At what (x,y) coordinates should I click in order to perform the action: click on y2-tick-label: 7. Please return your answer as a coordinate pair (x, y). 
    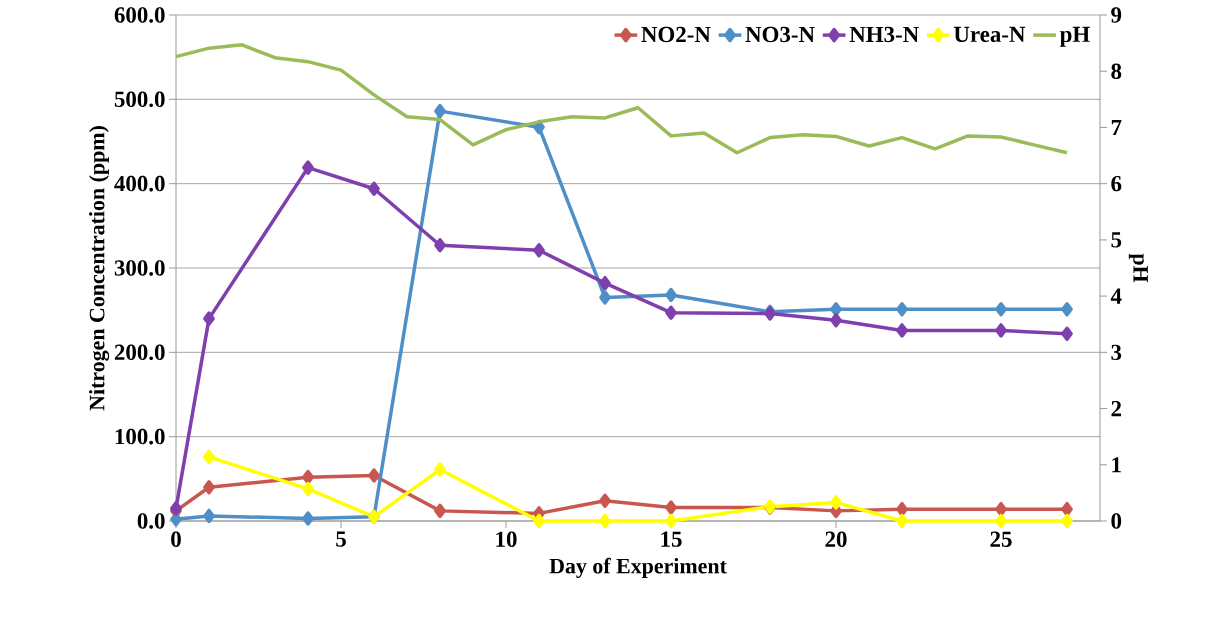
    Looking at the image, I should click on (1116, 127).